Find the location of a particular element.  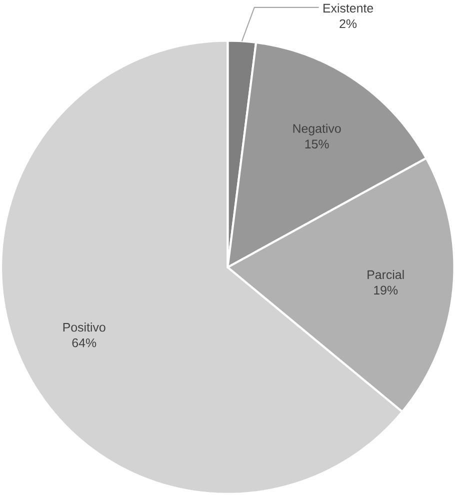

slice-label: Parcial is located at coordinates (385, 275).